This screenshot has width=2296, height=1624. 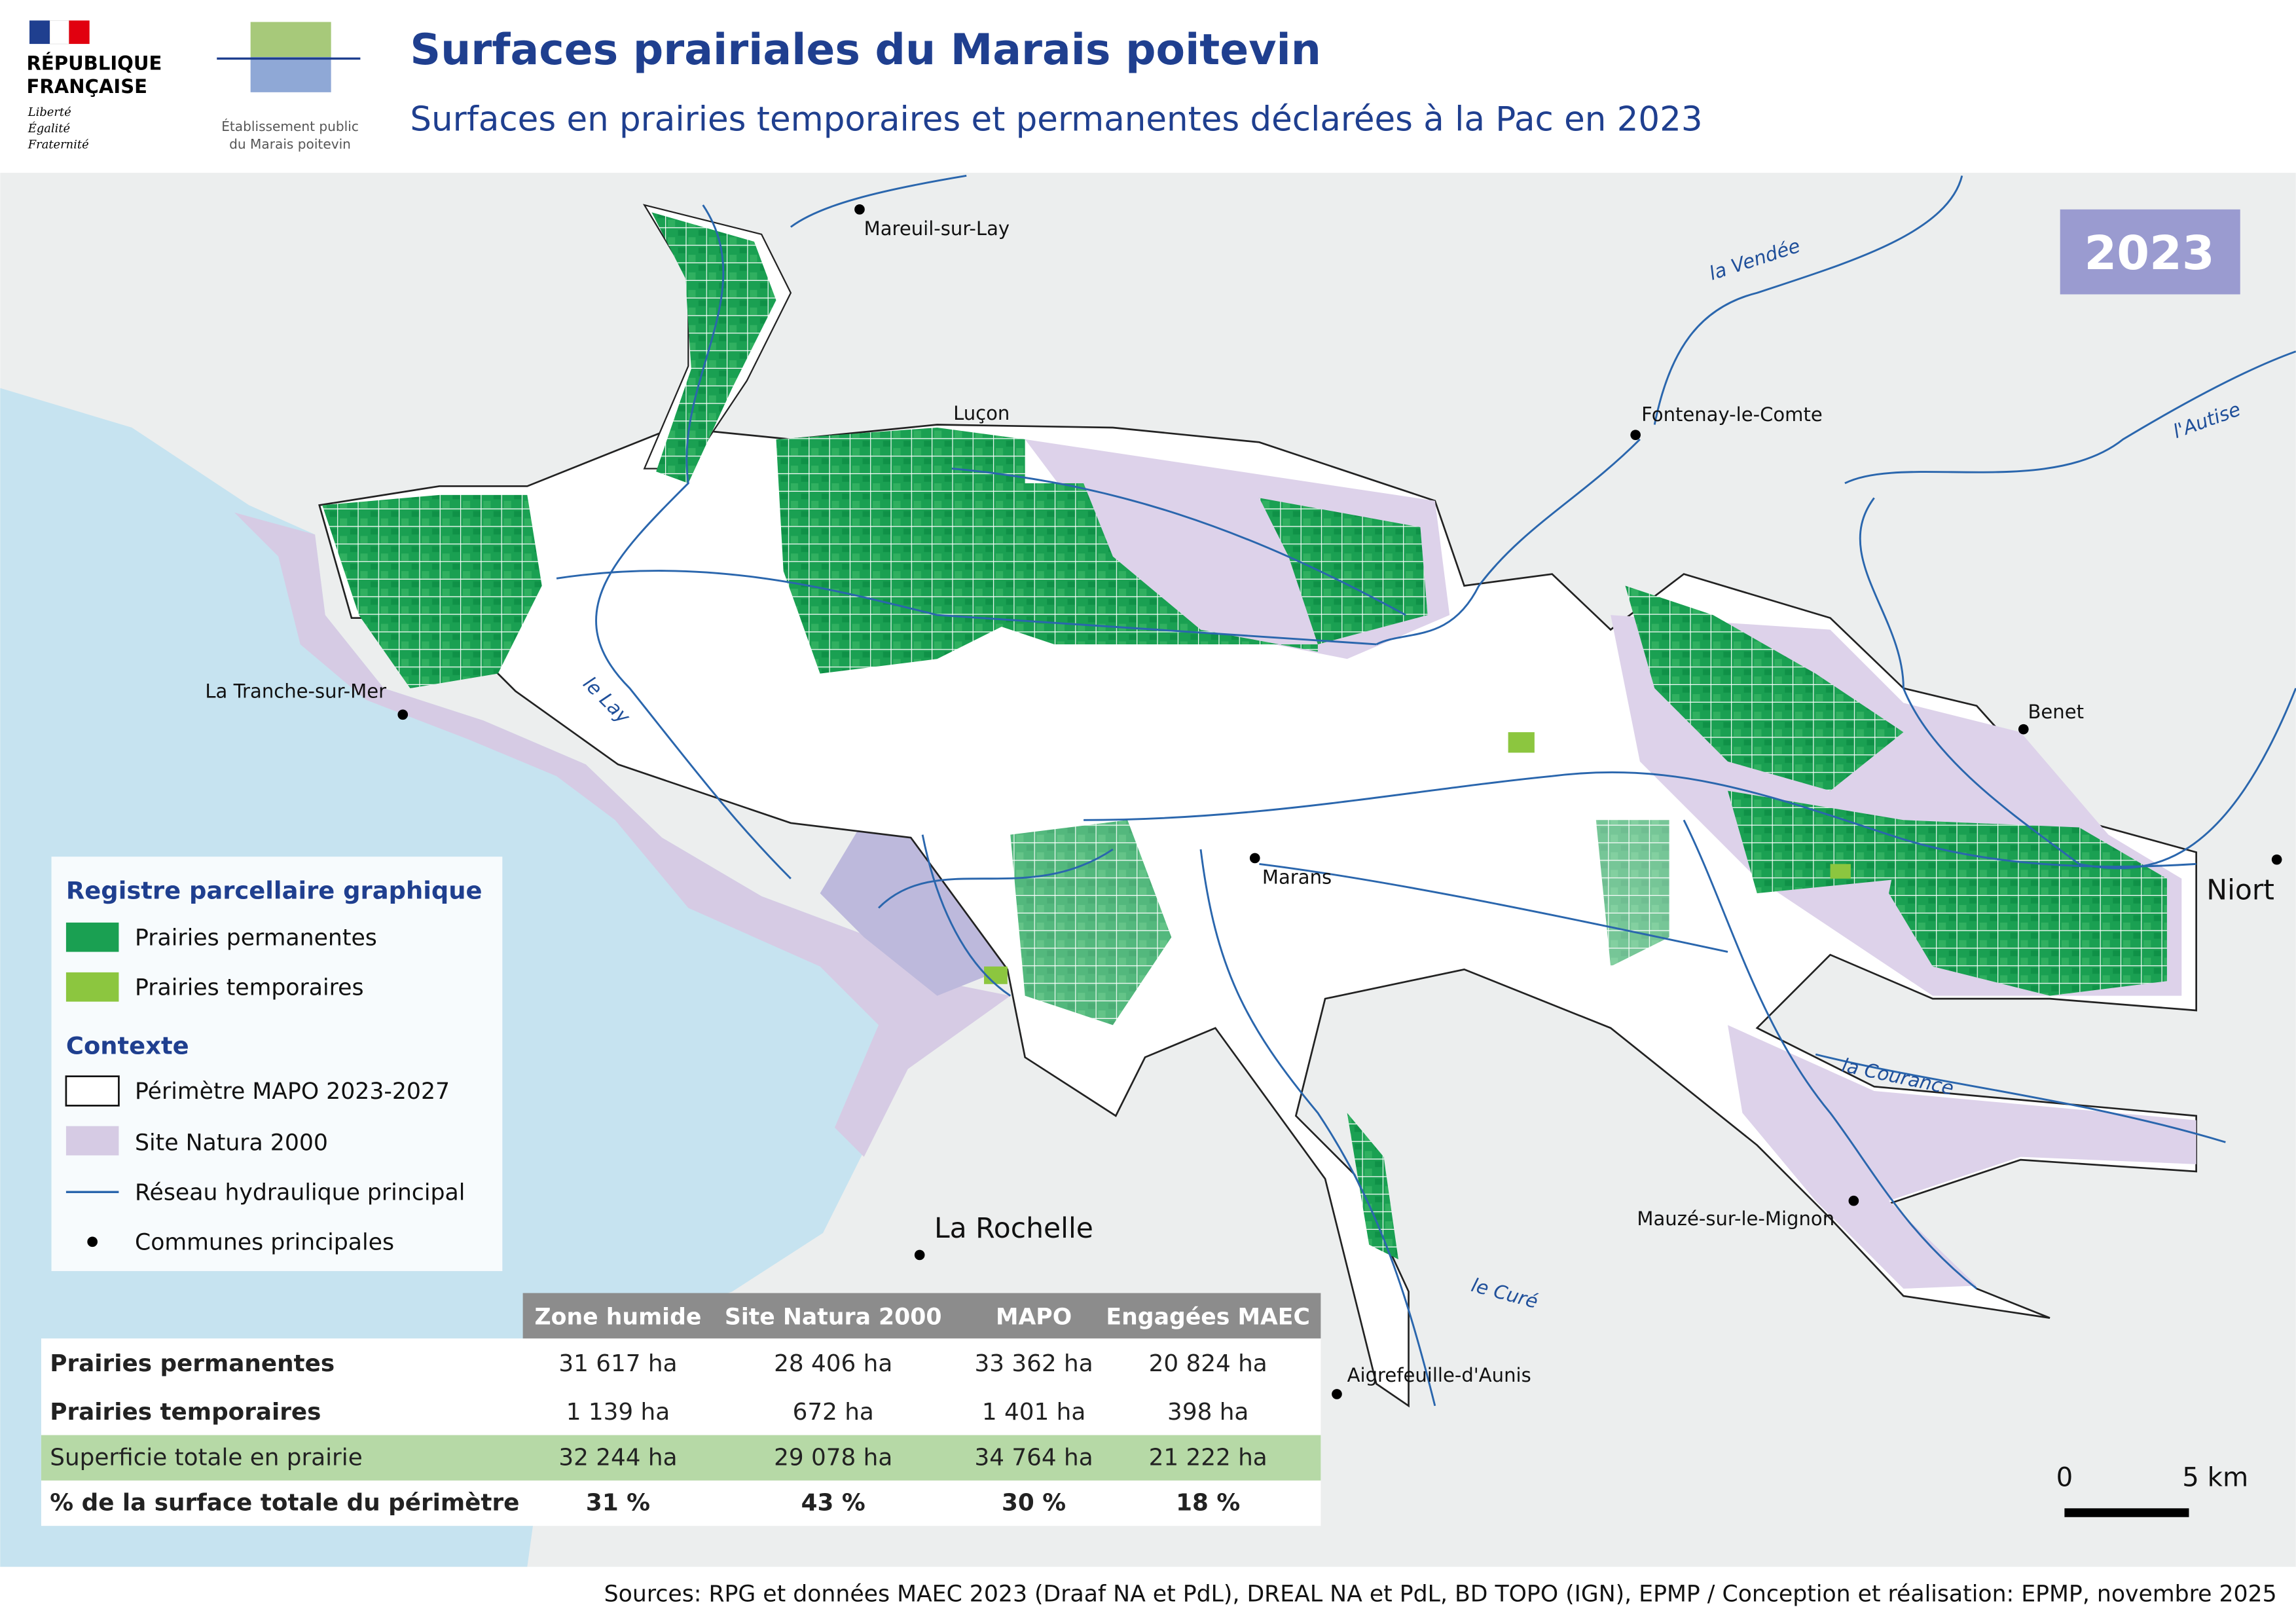 I want to click on place-label: Luçon, so click(x=981, y=413).